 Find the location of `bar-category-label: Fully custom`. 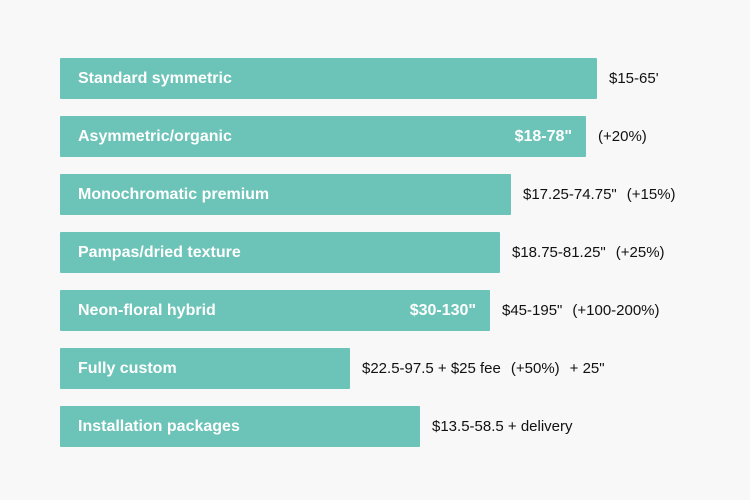

bar-category-label: Fully custom is located at coordinates (127, 368).